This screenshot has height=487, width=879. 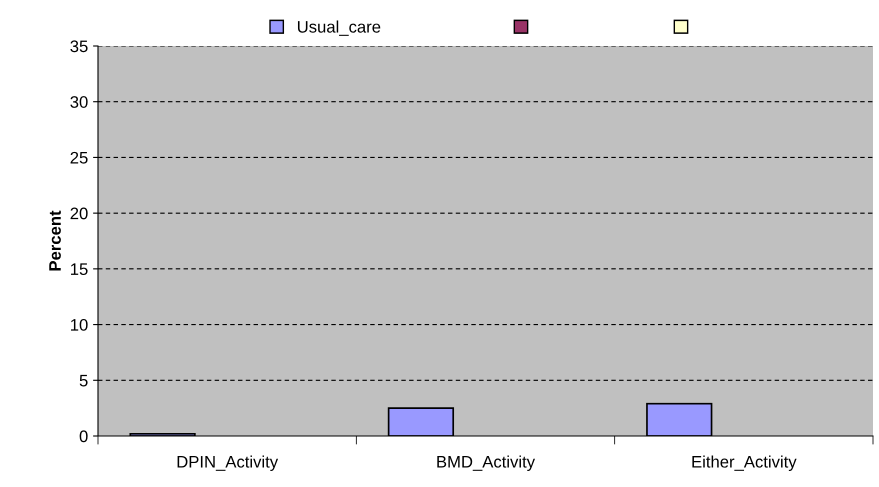 What do you see at coordinates (79, 269) in the screenshot?
I see `y-tick-label: 15` at bounding box center [79, 269].